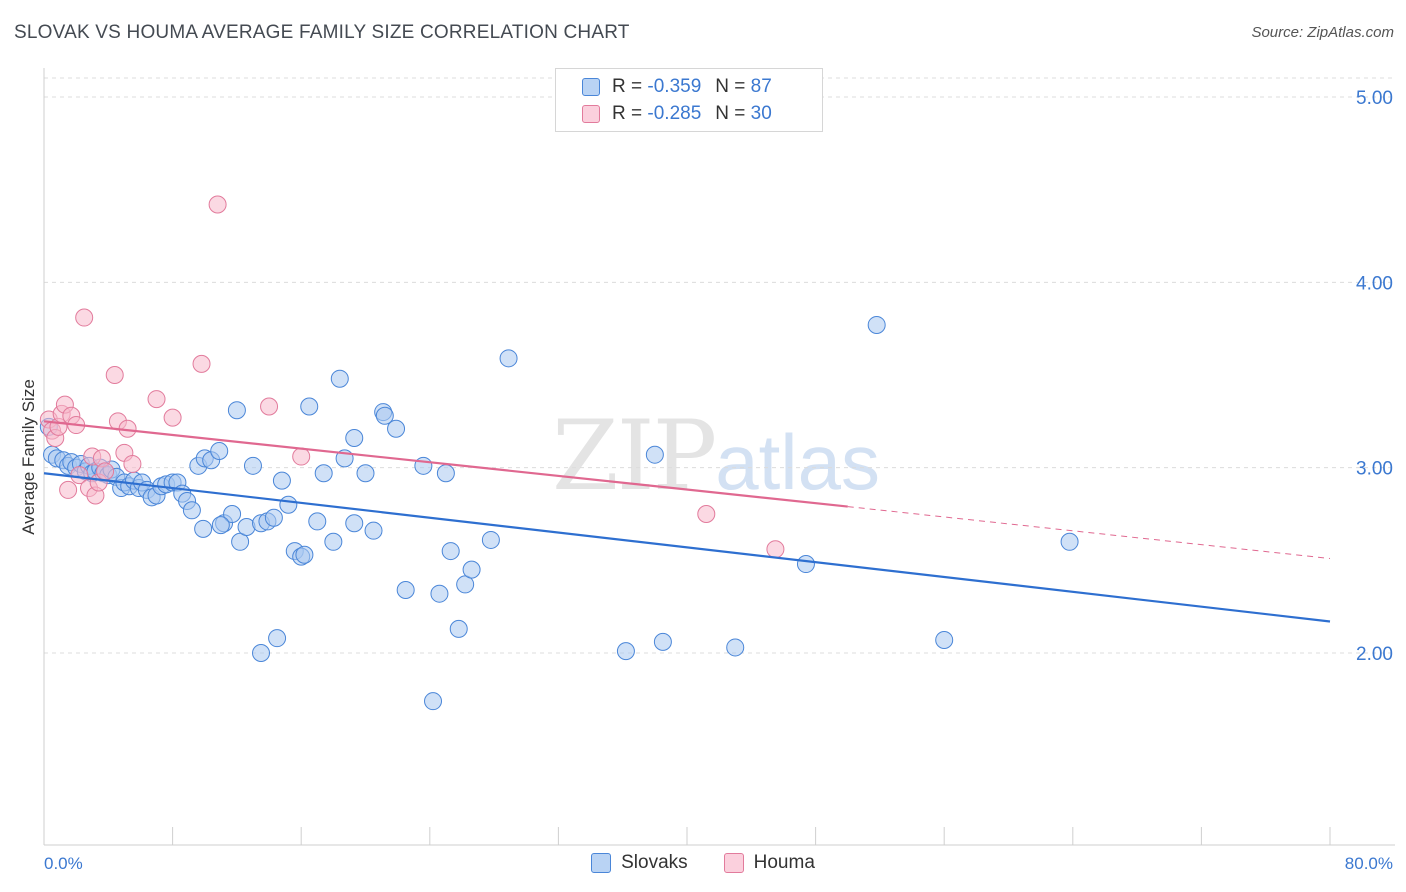  Describe the element at coordinates (591, 87) in the screenshot. I see `legend-swatch-slovaks` at that location.